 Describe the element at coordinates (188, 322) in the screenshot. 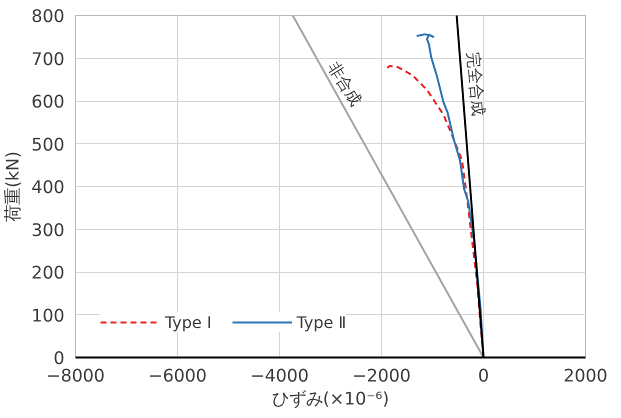

I see `legend-label: Type Ⅰ` at that location.